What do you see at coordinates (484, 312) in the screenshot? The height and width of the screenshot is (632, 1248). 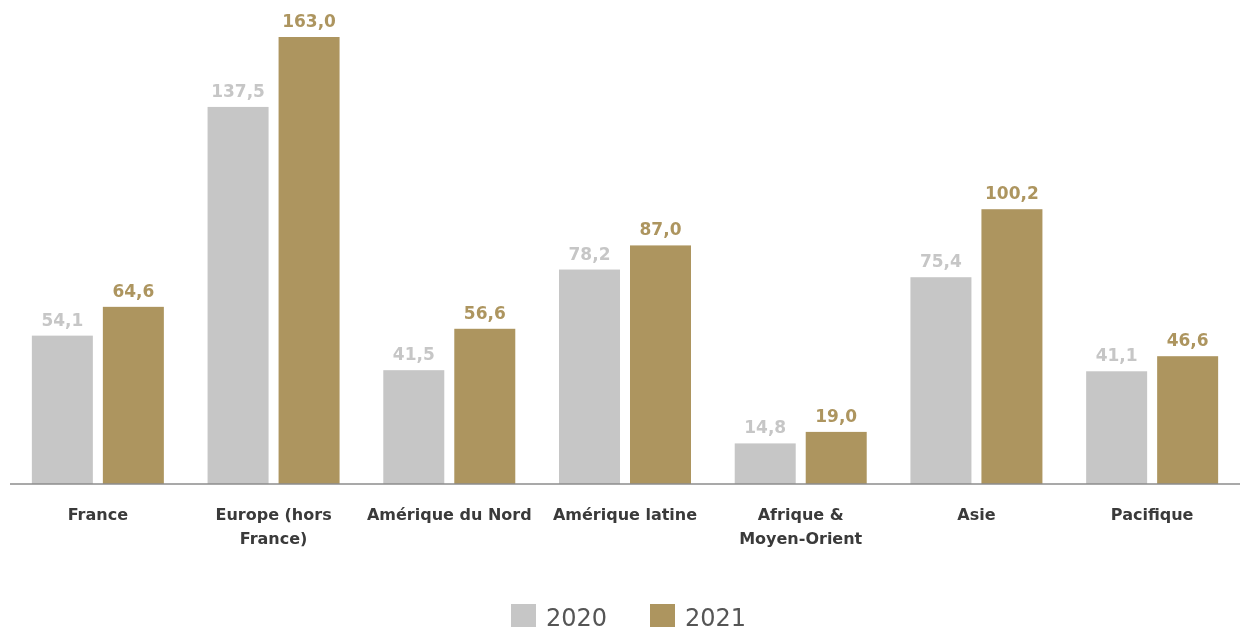 I see `data-label: 56,6` at bounding box center [484, 312].